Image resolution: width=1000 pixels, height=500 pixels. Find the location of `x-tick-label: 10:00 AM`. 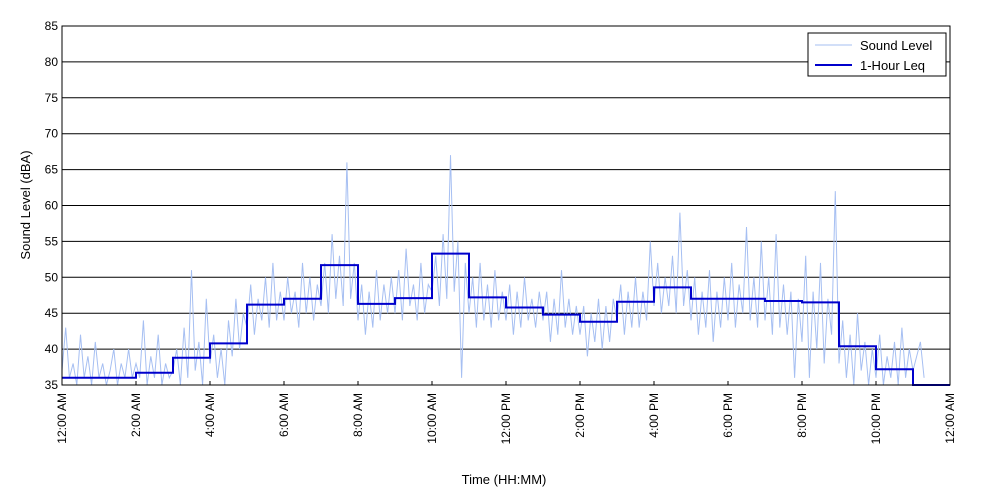

x-tick-label: 10:00 AM is located at coordinates (432, 418).